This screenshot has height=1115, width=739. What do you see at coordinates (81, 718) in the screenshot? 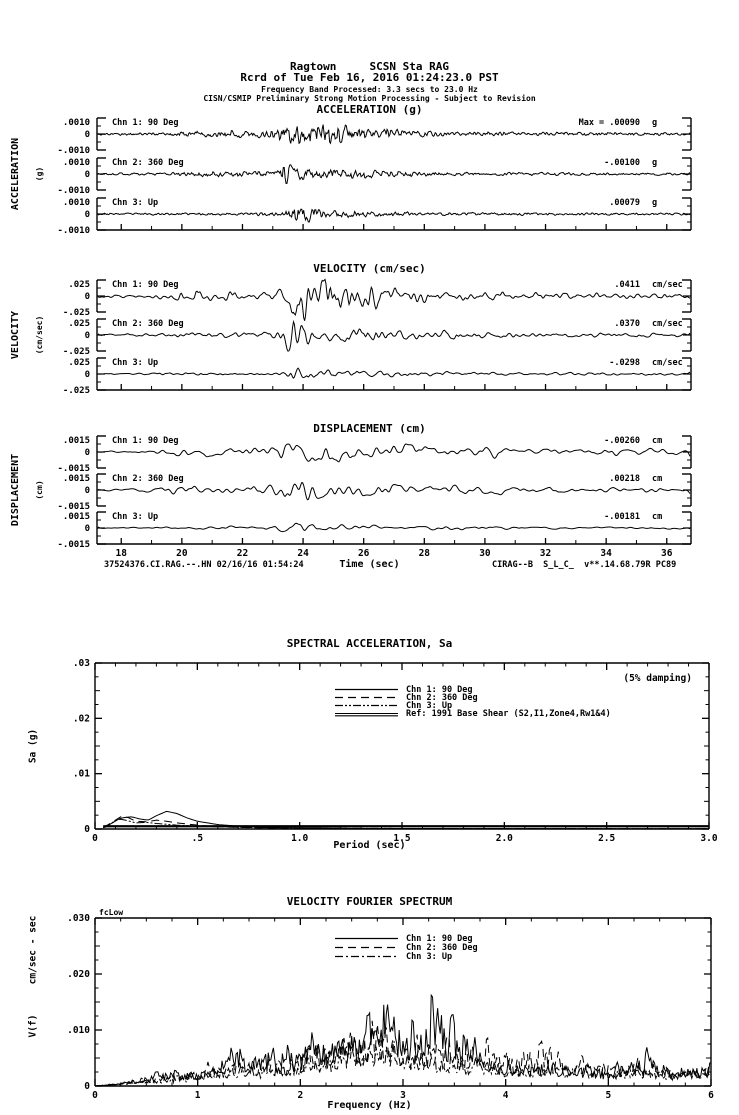
I see `y-tick-label: .02` at bounding box center [81, 718].